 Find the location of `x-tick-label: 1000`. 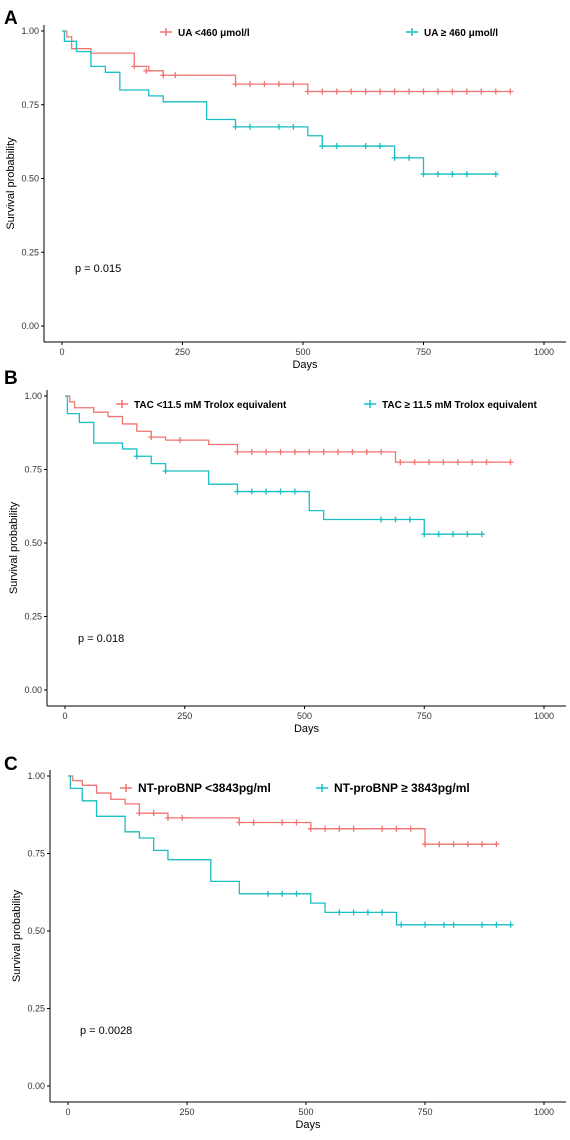

x-tick-label: 1000 is located at coordinates (544, 1112).